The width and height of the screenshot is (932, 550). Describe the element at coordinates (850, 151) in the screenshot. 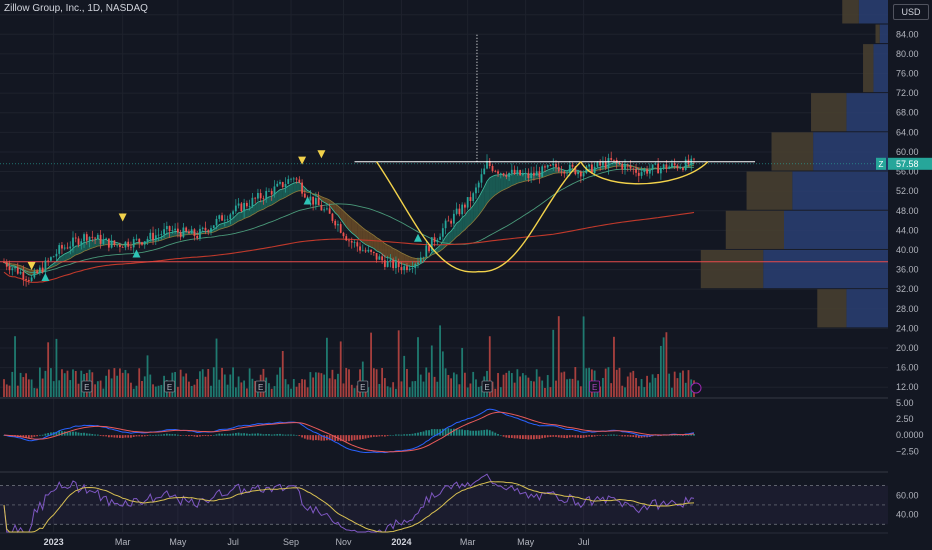

I see `volume-profile-up` at that location.